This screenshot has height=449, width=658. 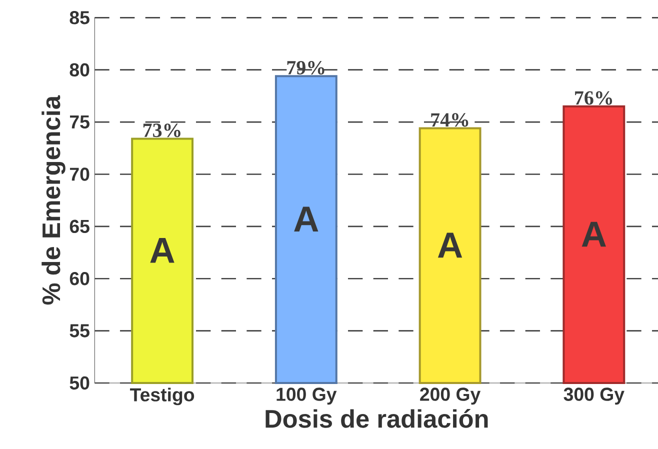 I want to click on data-label: 79%, so click(x=305, y=67).